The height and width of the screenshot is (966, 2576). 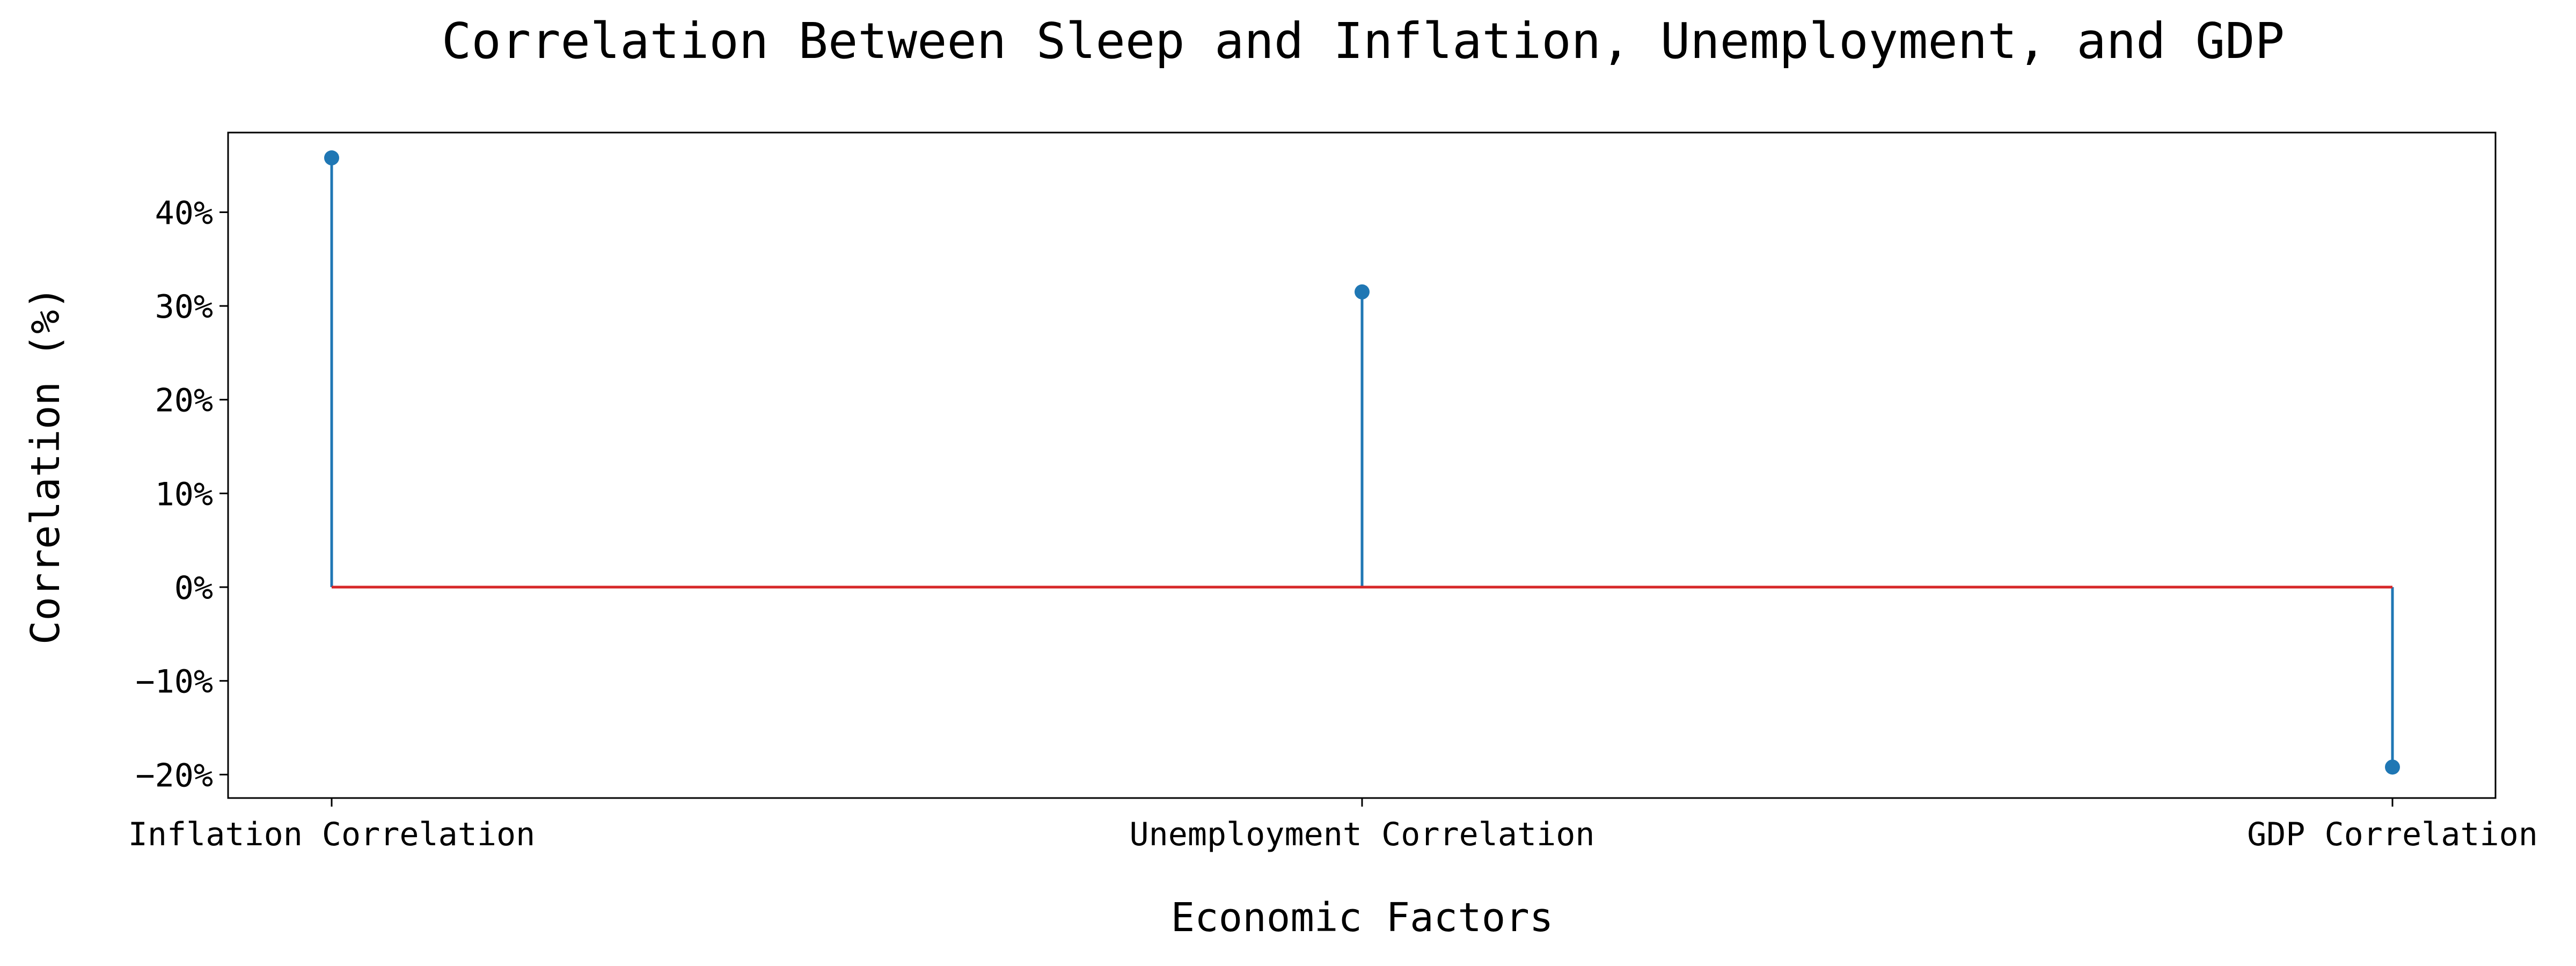 What do you see at coordinates (1362, 834) in the screenshot?
I see `x-tick-label: Unemployment Correlation` at bounding box center [1362, 834].